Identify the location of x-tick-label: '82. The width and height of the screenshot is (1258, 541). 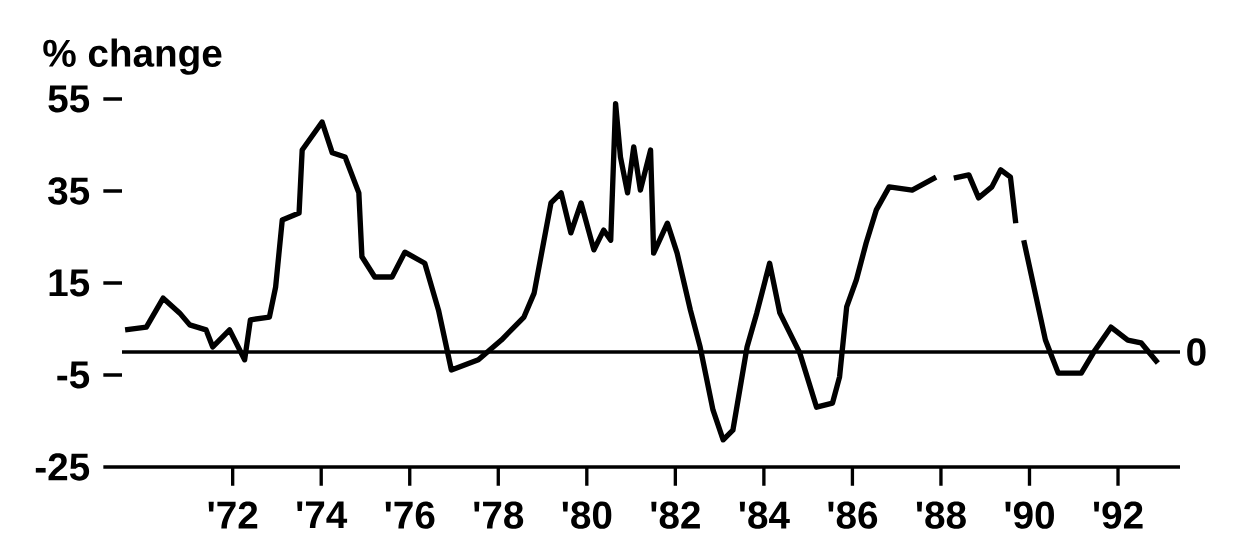
(675, 515).